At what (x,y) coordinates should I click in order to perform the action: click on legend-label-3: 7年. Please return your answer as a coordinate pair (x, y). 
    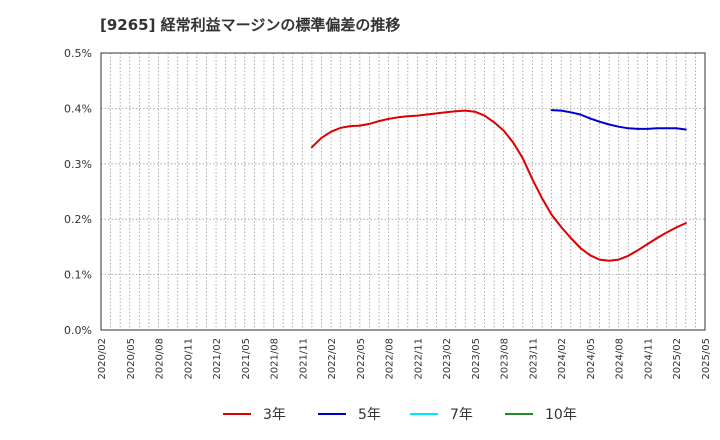
    Looking at the image, I should click on (461, 415).